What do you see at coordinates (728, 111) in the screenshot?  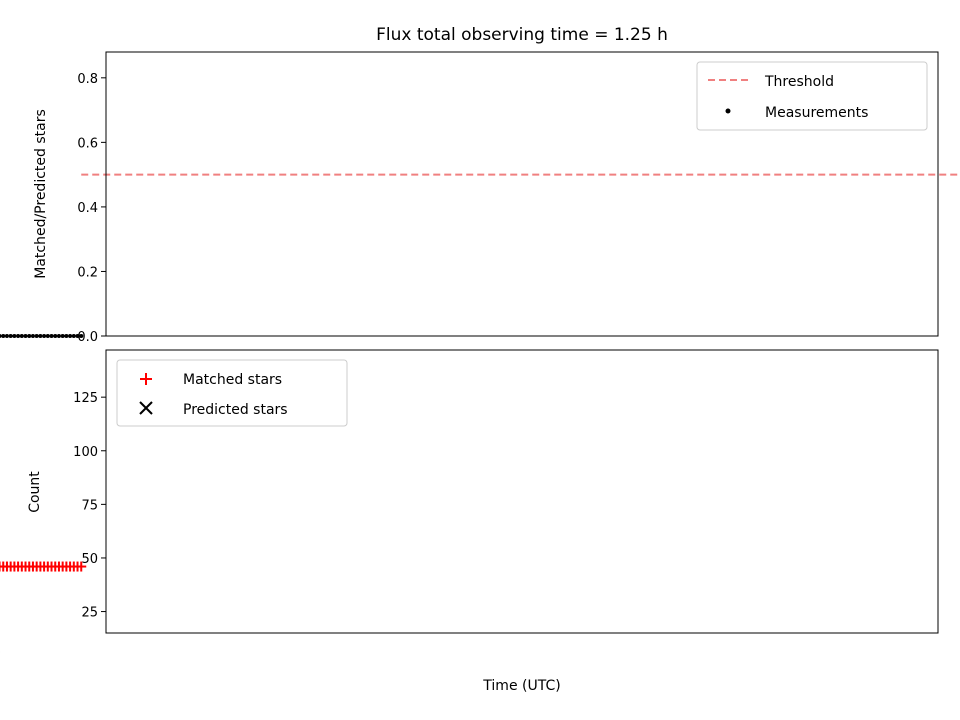 I see `legend-measurements-marker` at bounding box center [728, 111].